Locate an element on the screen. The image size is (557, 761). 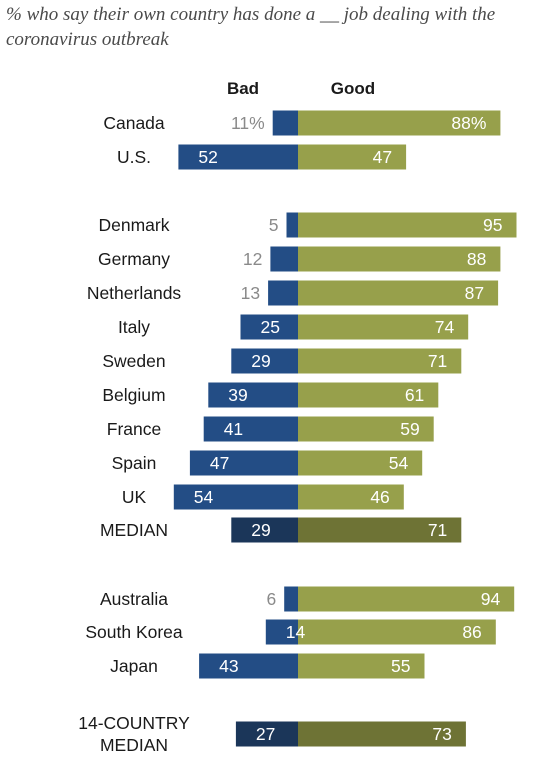
bar-good-france is located at coordinates (366, 429).